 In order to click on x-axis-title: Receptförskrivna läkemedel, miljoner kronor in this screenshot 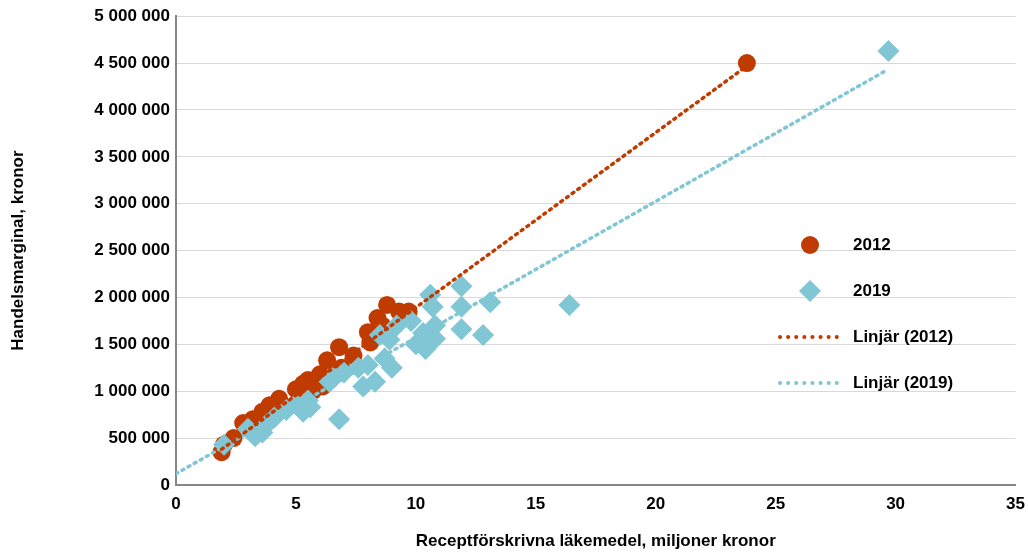, I will do `click(596, 541)`.